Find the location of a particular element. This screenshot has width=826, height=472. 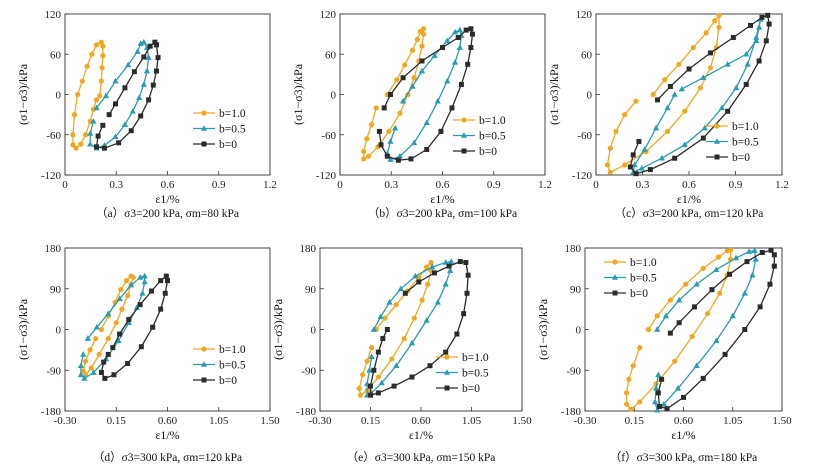

y-tick-label: 180 is located at coordinates (573, 249).